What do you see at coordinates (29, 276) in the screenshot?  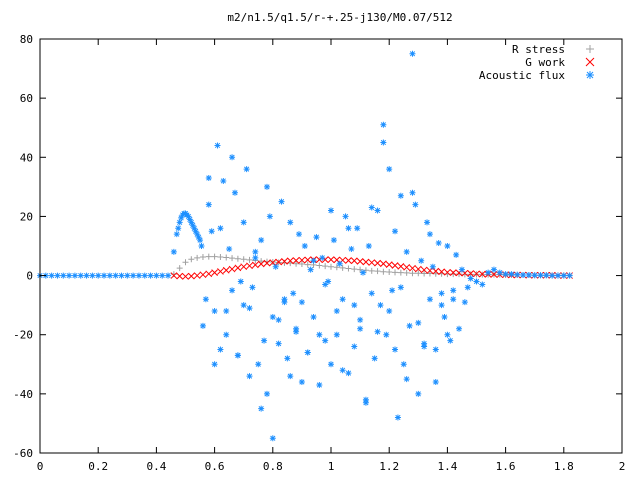 I see `y-tick-label: 0` at bounding box center [29, 276].